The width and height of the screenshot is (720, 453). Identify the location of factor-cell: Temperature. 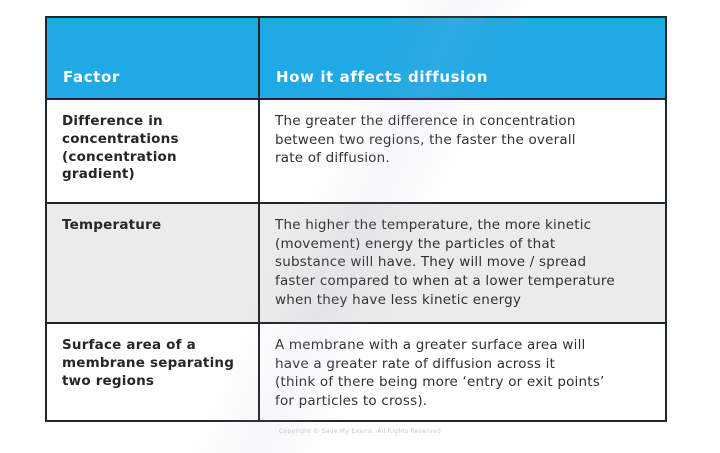
(152, 263).